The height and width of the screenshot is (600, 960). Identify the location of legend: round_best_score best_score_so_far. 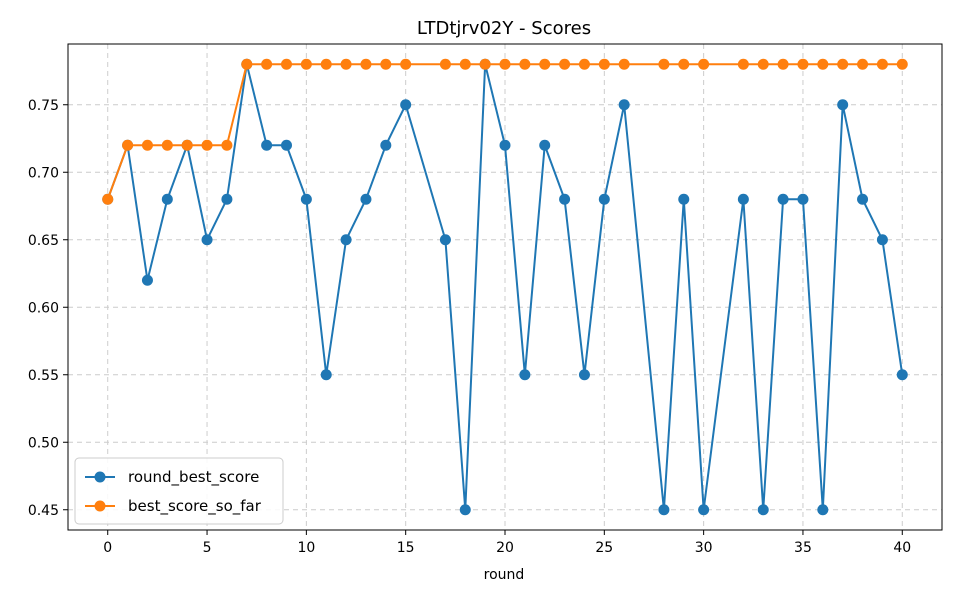
(179, 491).